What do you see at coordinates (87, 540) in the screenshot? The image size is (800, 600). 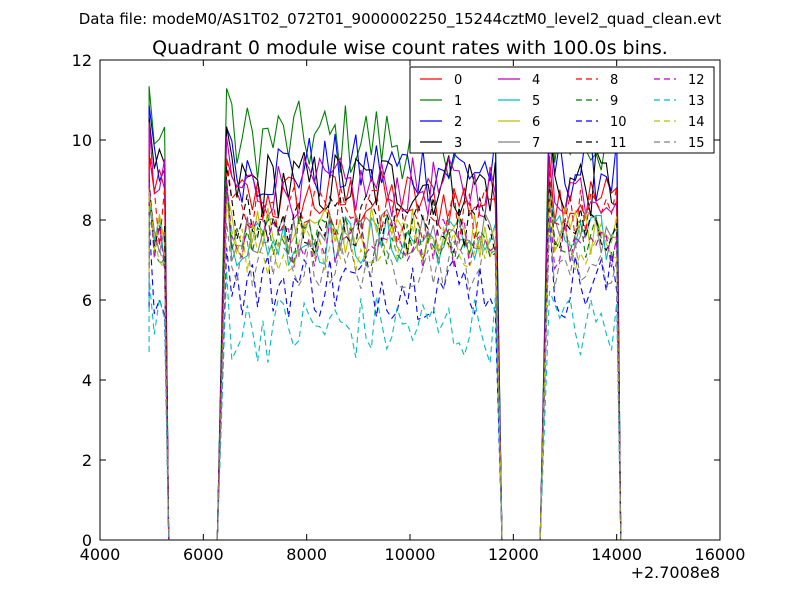 I see `y-tick-label: 0` at bounding box center [87, 540].